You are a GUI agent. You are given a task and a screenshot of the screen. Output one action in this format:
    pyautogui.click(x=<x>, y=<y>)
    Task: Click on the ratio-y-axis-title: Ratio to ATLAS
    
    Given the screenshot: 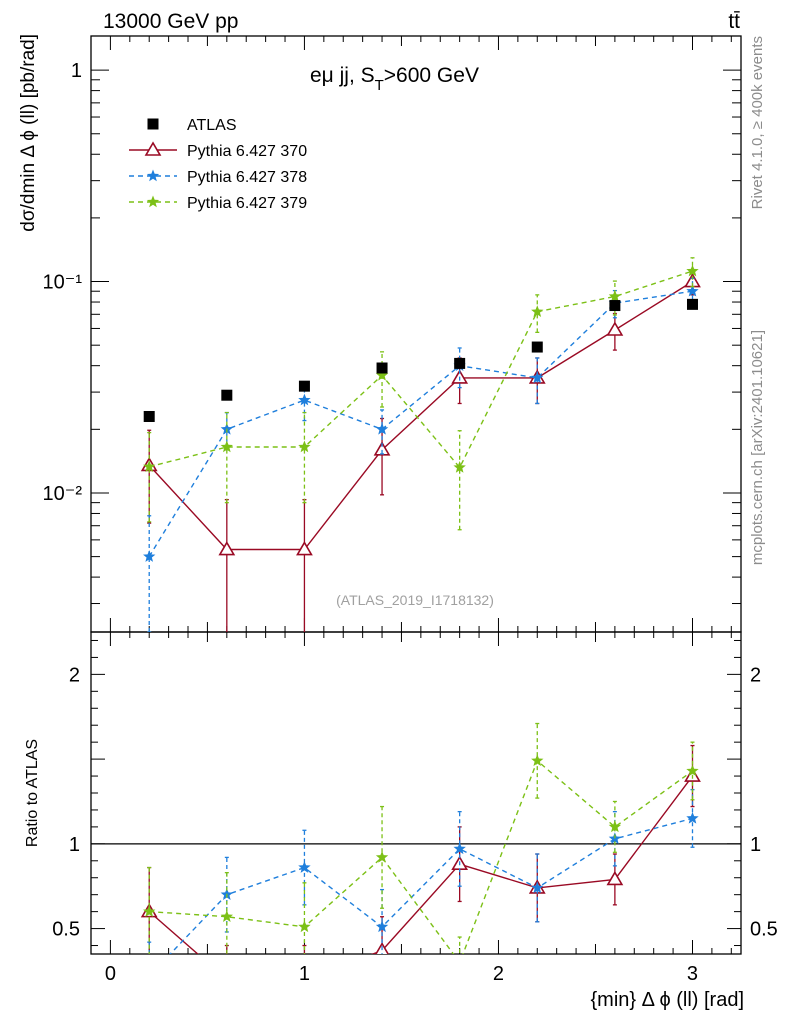 What is the action you would take?
    pyautogui.click(x=32, y=793)
    